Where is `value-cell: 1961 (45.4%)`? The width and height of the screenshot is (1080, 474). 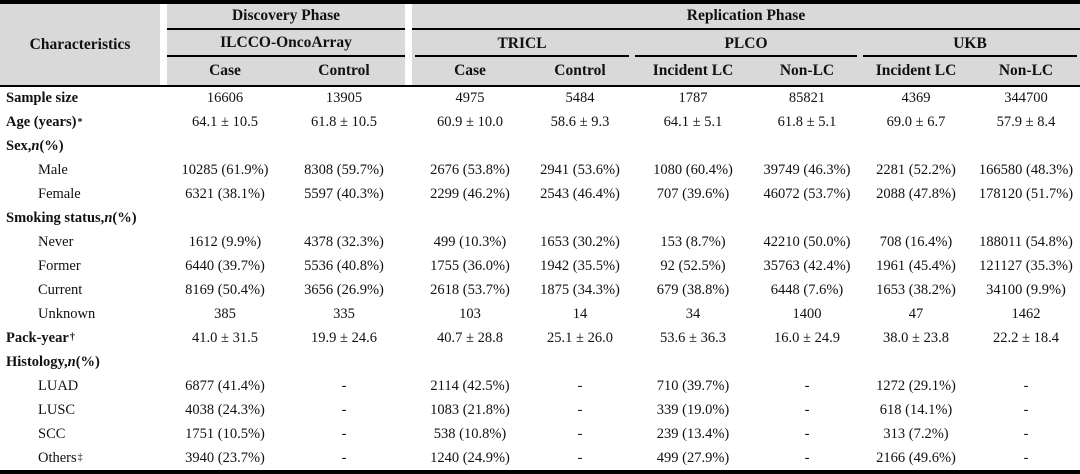
value-cell: 1961 (45.4%) is located at coordinates (916, 266).